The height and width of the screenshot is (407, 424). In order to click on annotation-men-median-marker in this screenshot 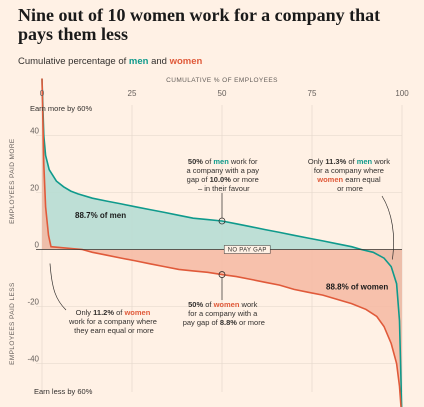, I will do `click(222, 221)`.